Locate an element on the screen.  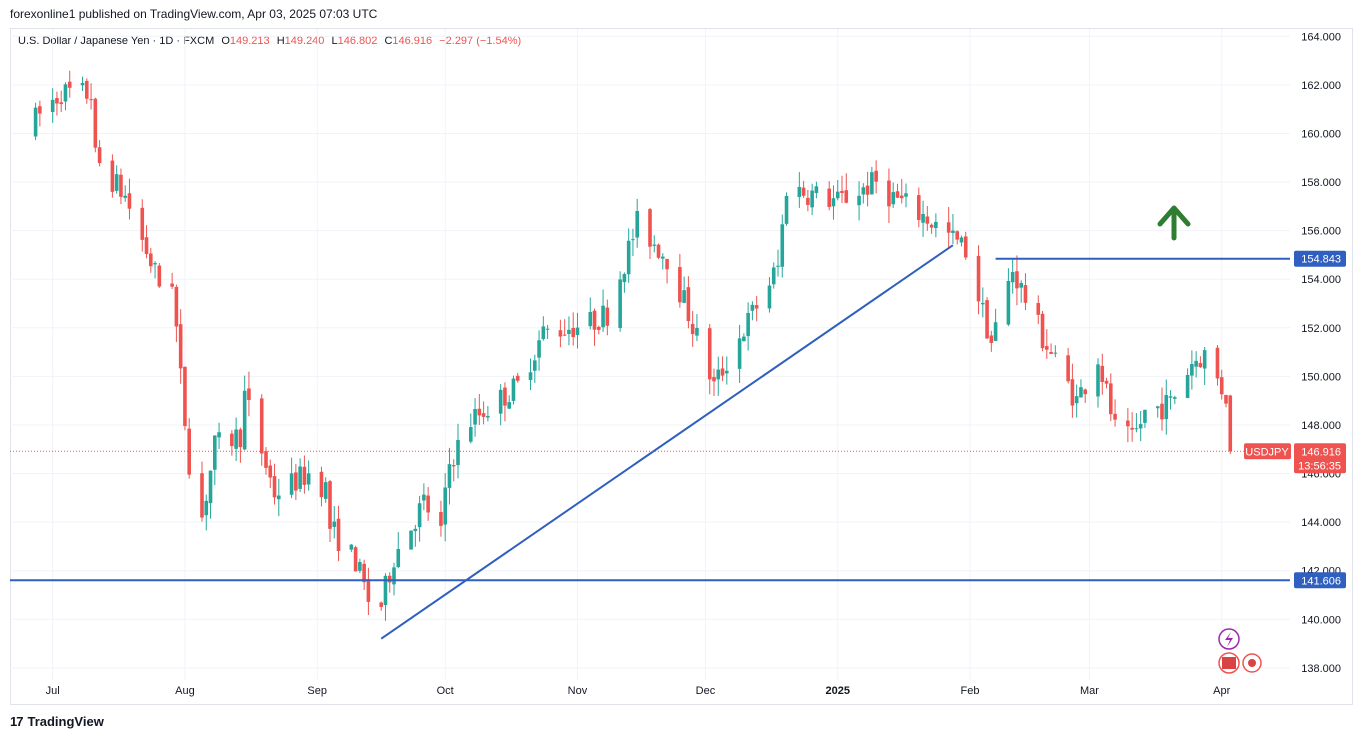
footer-brand: 17 TradingView is located at coordinates (57, 721).